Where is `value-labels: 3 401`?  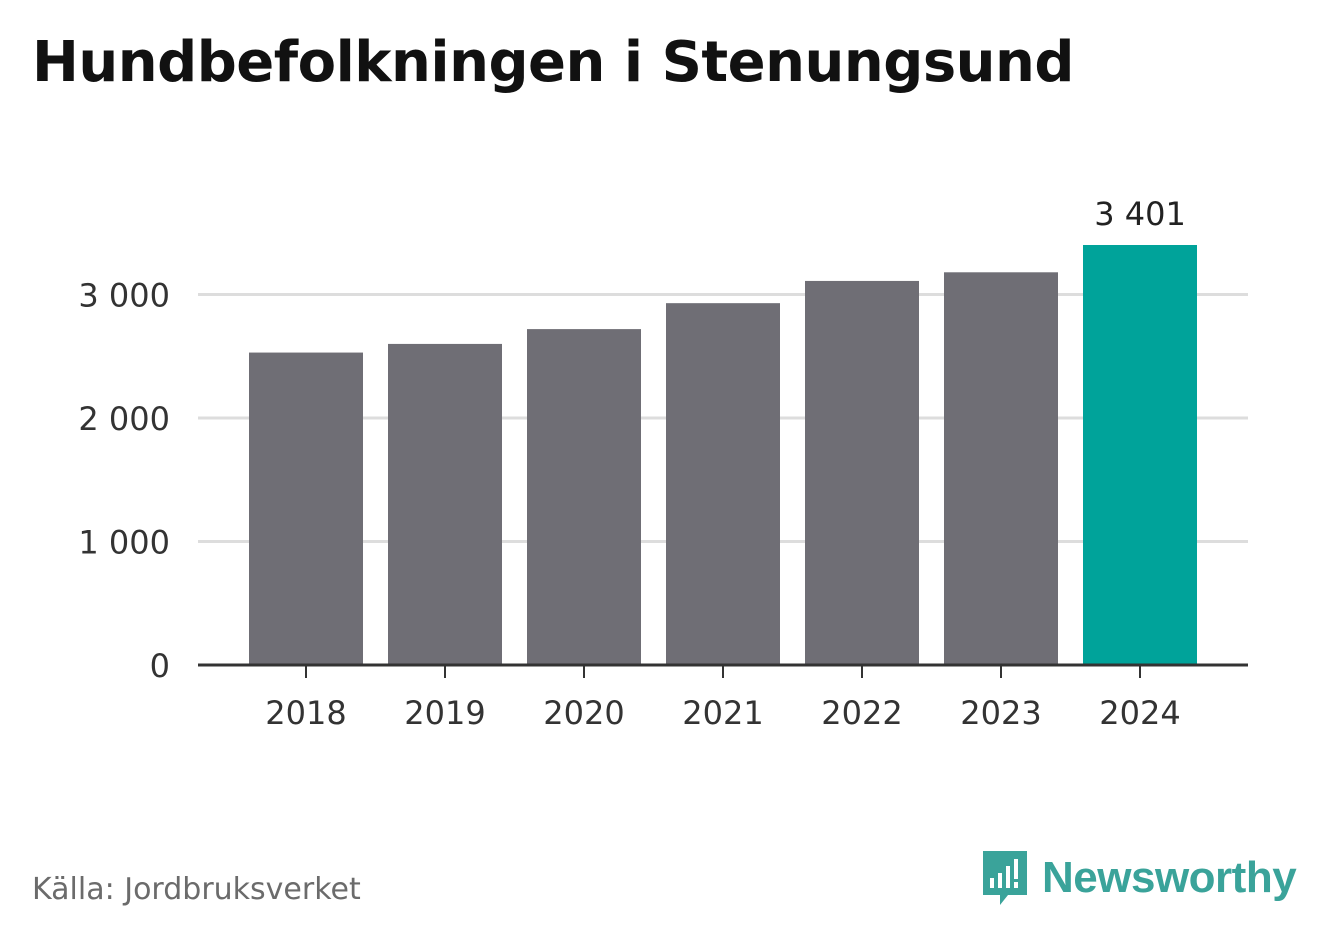
value-labels: 3 401 is located at coordinates (1140, 214).